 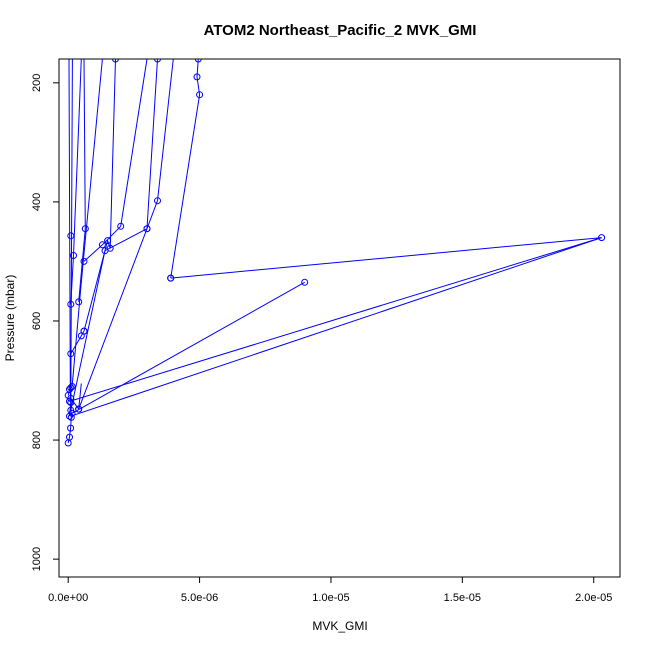 I want to click on y-axis: 200 400 600 800 1000, so click(x=45, y=322).